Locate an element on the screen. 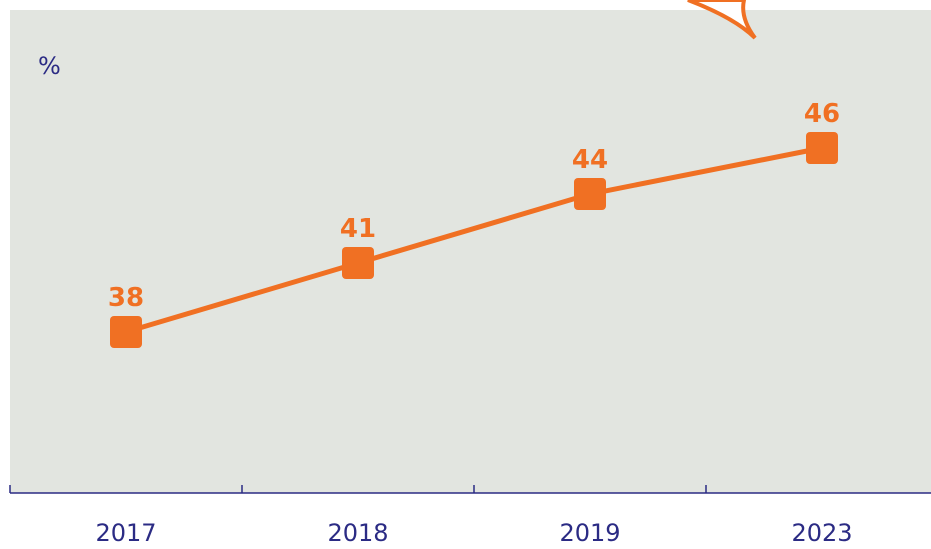 The height and width of the screenshot is (549, 931). x-tick-label: 2017 is located at coordinates (125, 533).